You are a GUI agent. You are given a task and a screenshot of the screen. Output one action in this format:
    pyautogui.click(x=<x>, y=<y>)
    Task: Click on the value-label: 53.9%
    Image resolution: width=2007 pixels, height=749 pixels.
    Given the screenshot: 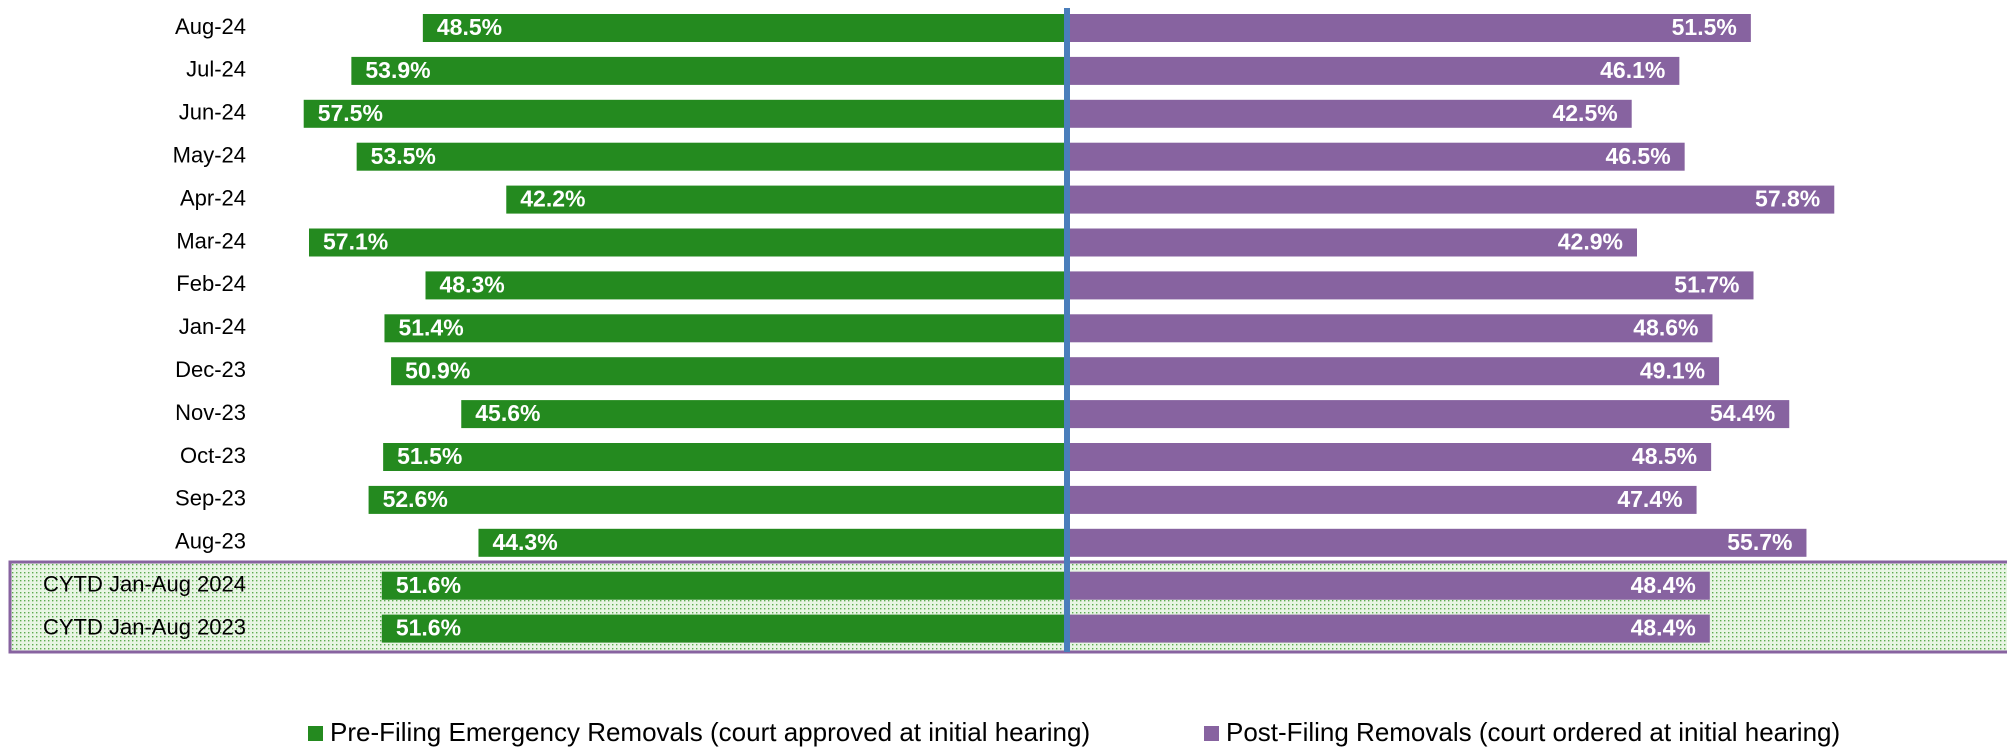 What is the action you would take?
    pyautogui.click(x=397, y=70)
    